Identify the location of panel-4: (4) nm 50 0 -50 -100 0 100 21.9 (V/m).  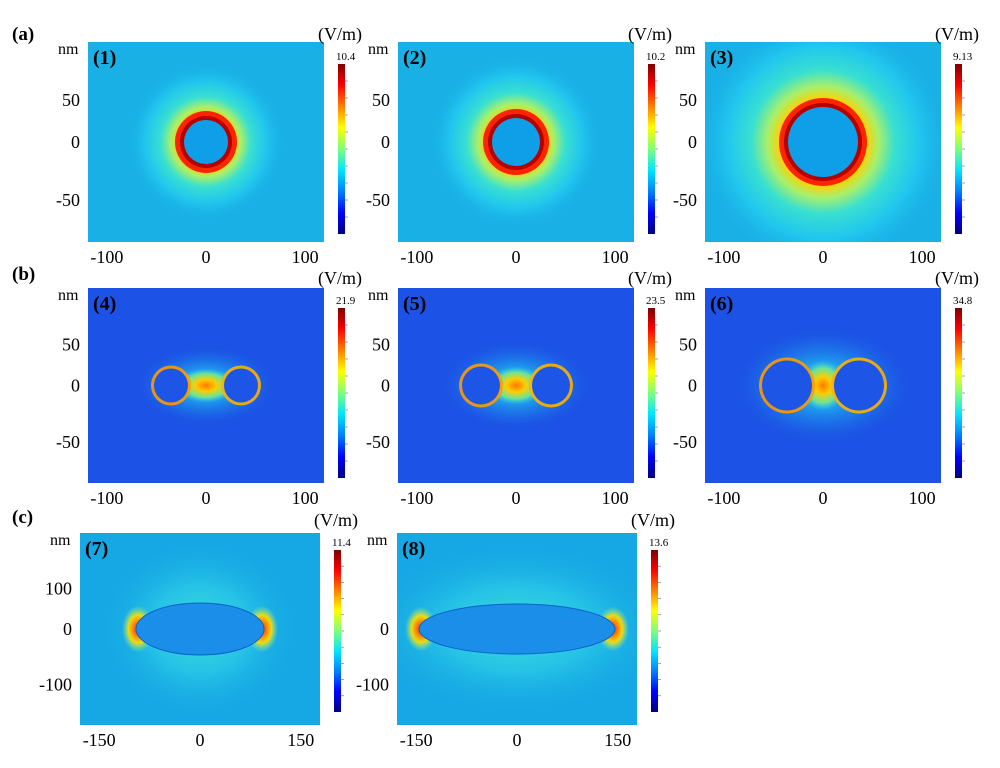
(209, 388).